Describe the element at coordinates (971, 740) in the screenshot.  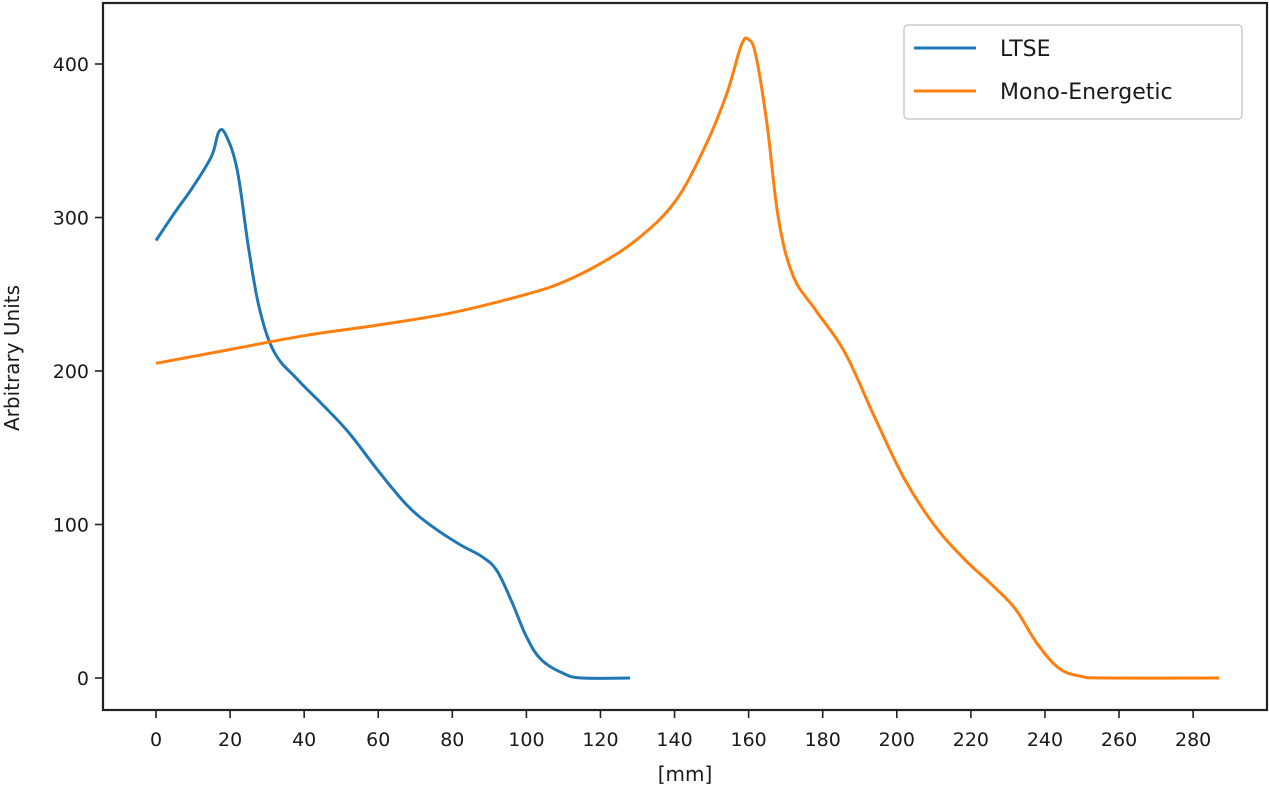
I see `x-tick-label: 220` at that location.